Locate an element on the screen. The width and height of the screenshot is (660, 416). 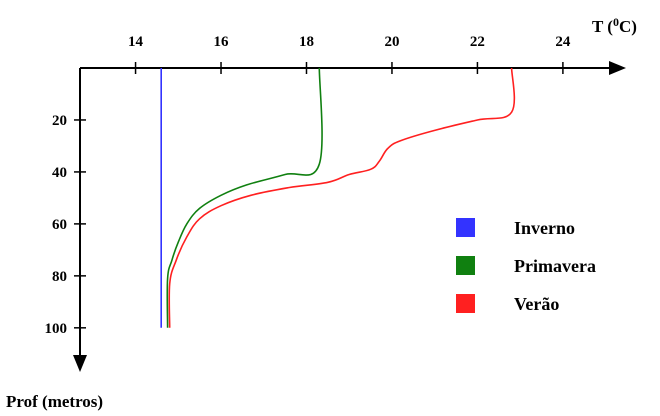
x-axis-title: T (0C) is located at coordinates (614, 25).